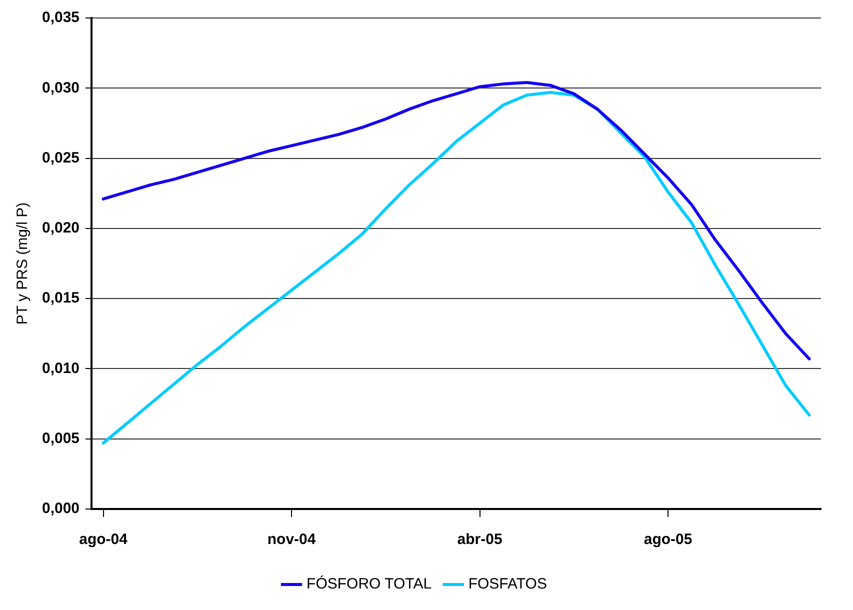 This screenshot has width=853, height=610. What do you see at coordinates (668, 539) in the screenshot?
I see `x-tick-label: ago-05` at bounding box center [668, 539].